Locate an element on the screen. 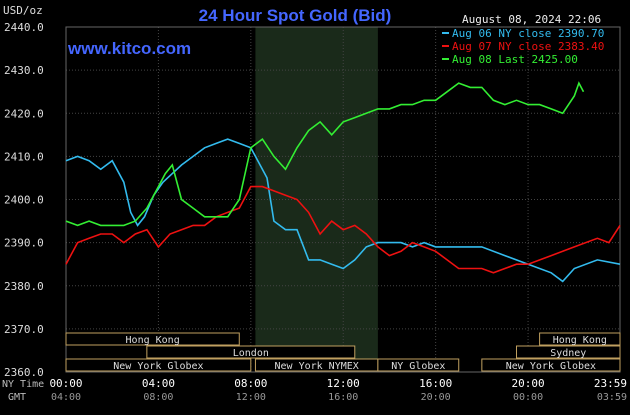  x-tick-ny: 08:00 is located at coordinates (250, 383).